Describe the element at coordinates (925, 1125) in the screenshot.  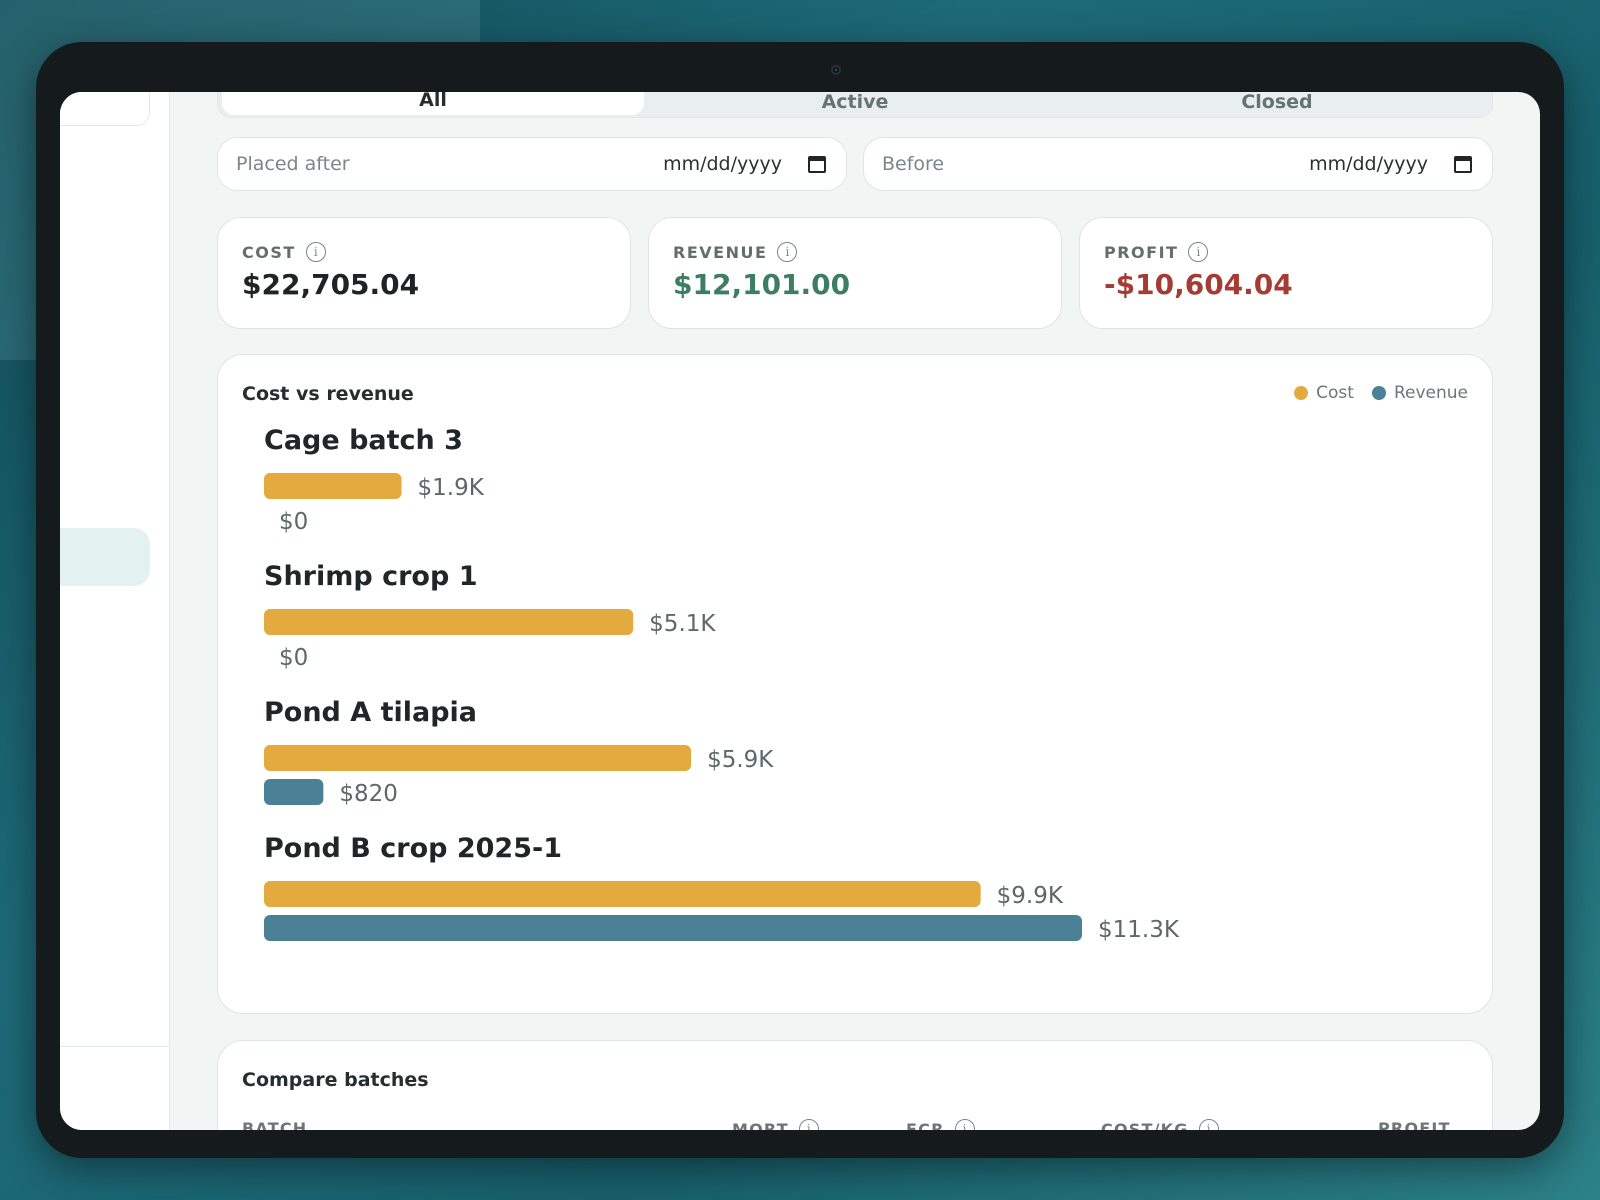
I see `col-fcr-label: FCR` at that location.